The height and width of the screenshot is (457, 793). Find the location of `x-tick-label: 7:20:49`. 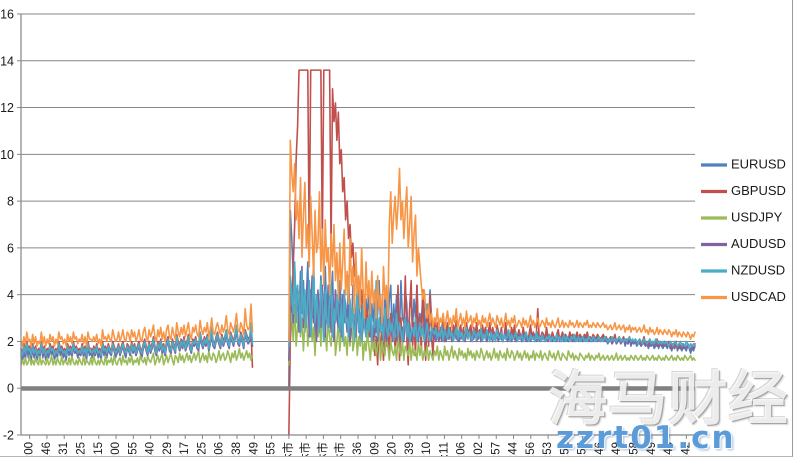

x-tick-label: 7:20:49 is located at coordinates (617, 449).